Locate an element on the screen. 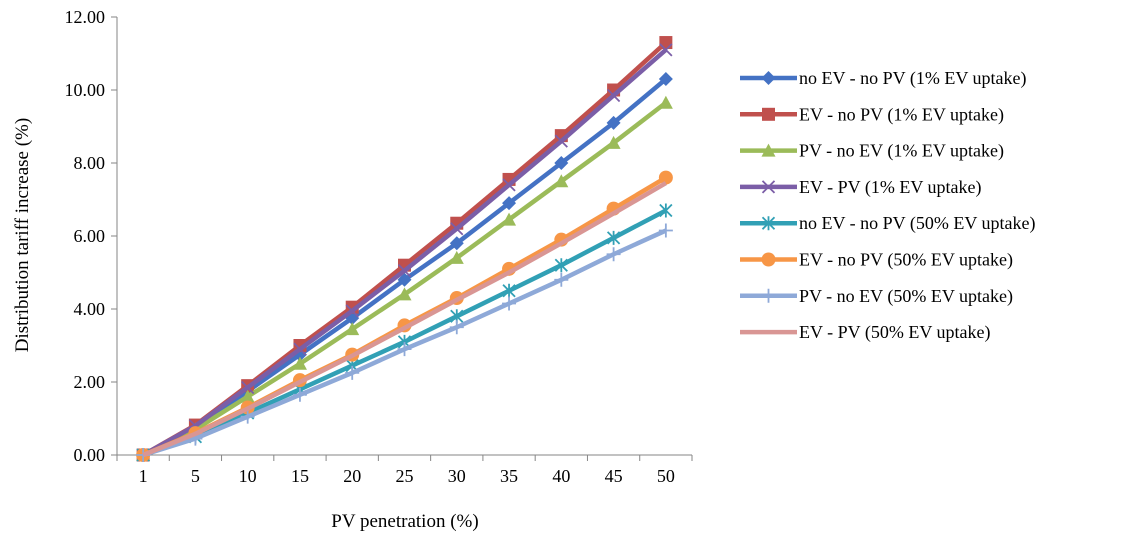  x-tick-label: 5 is located at coordinates (195, 476).